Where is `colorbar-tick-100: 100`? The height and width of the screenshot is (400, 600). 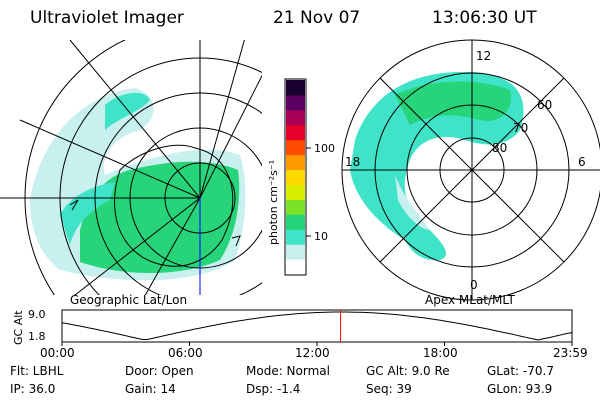
colorbar-tick-100: 100 is located at coordinates (324, 148).